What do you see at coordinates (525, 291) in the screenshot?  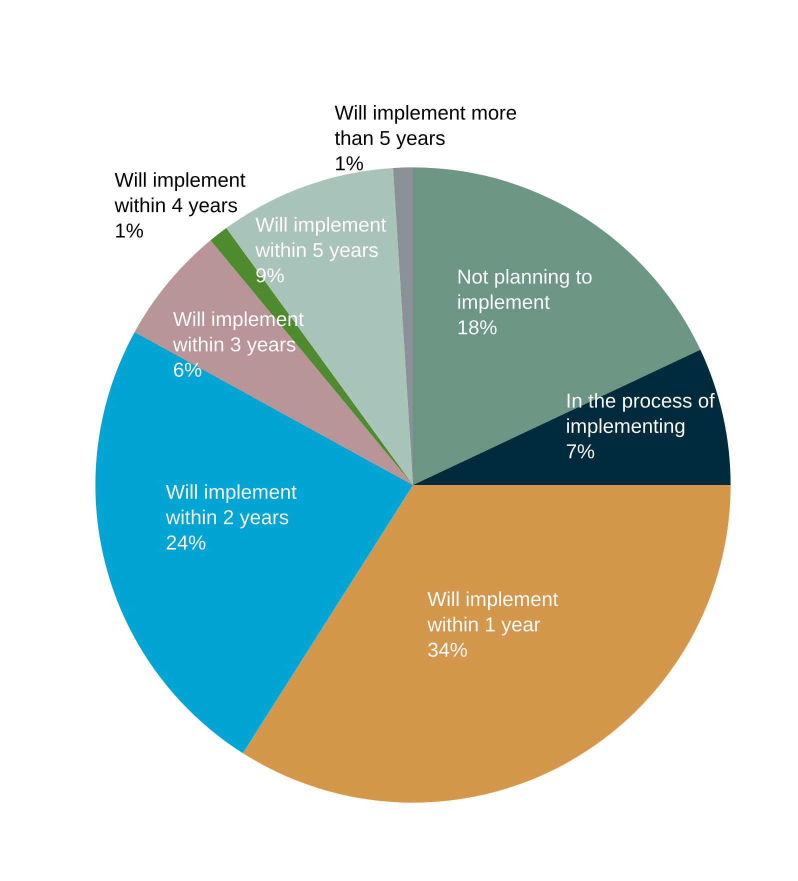 I see `slice-label: Not planning to implement` at bounding box center [525, 291].